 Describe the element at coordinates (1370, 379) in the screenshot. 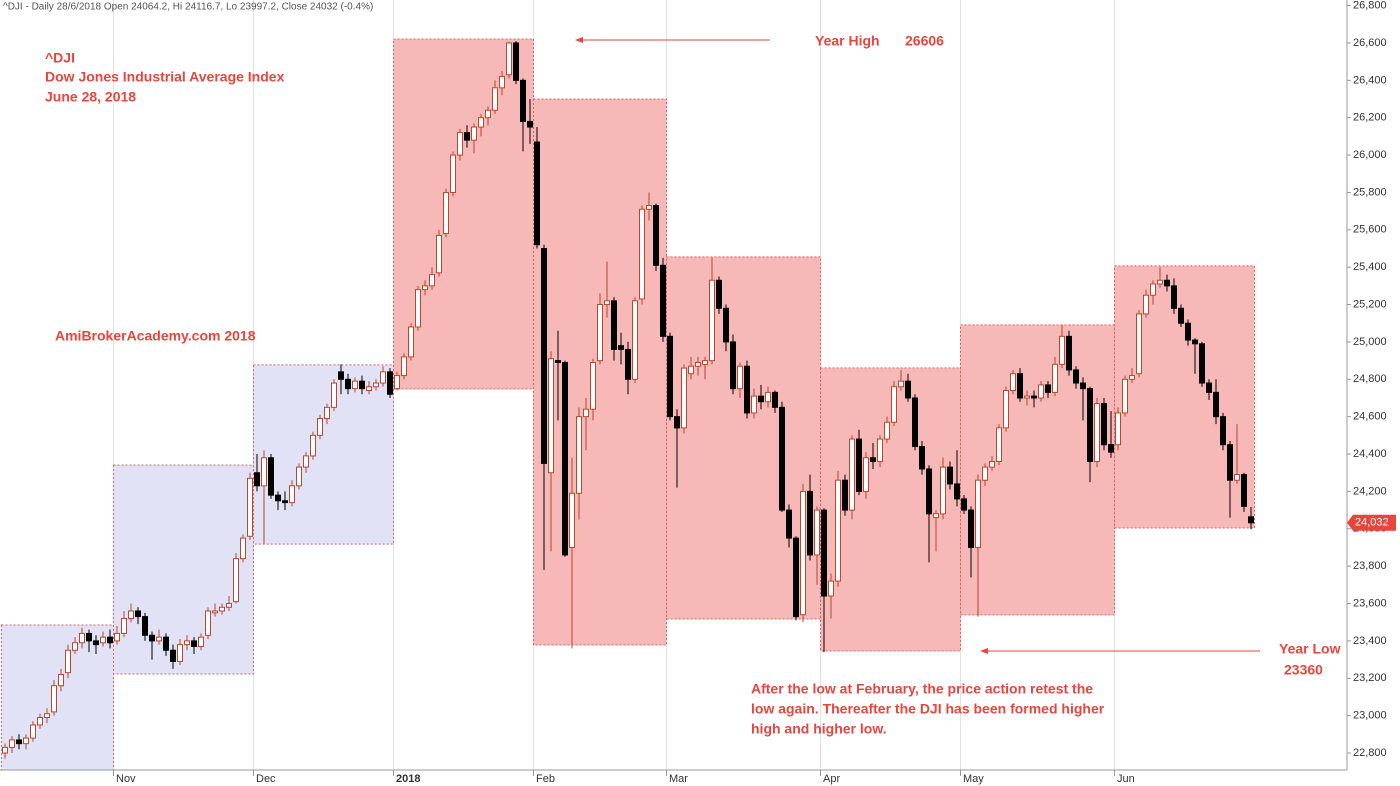

I see `y-tick-label: 24,800` at that location.